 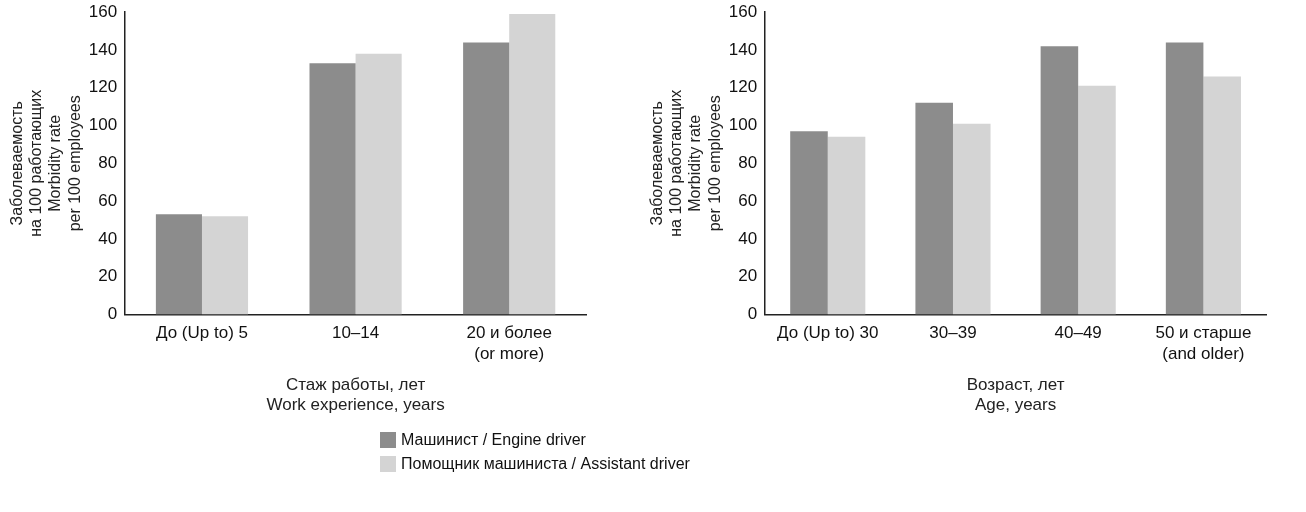 I want to click on x-tick-label: 20 и более (or more), so click(x=509, y=343).